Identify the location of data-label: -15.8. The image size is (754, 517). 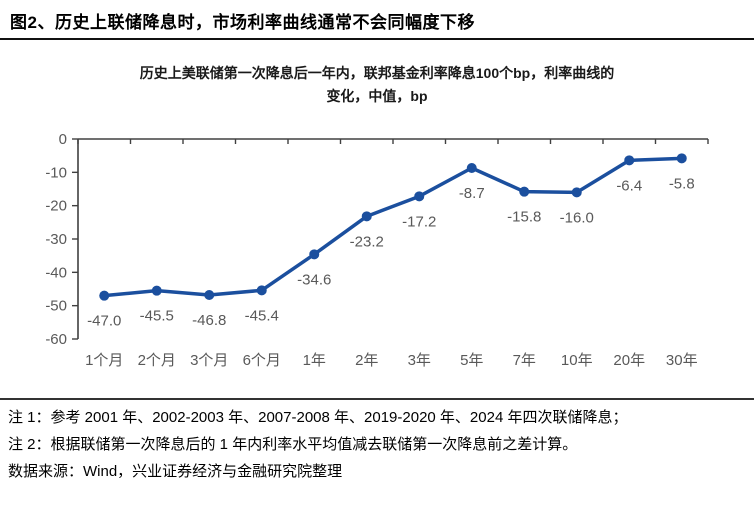
(524, 217).